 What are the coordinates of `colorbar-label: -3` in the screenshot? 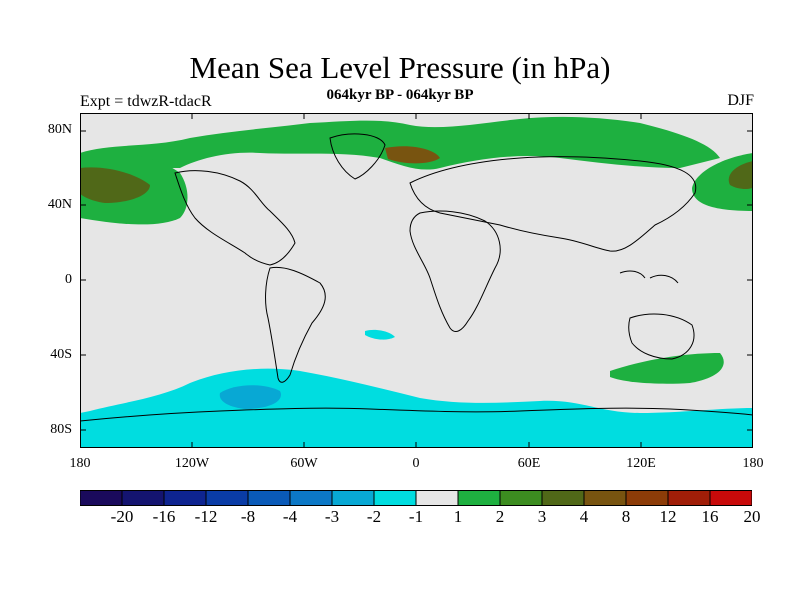 It's located at (332, 516).